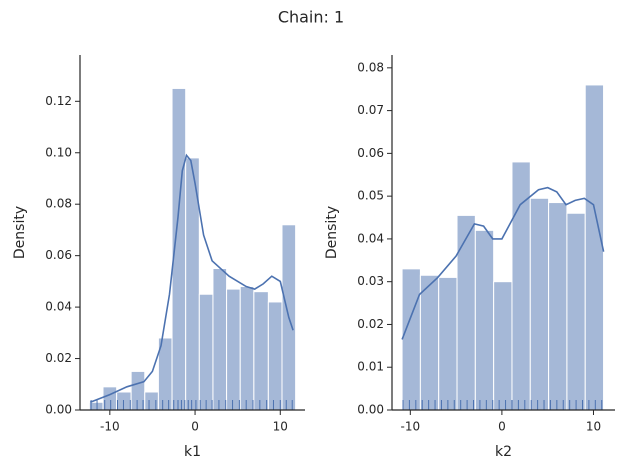 The image size is (623, 472). I want to click on kde-line, so click(503, 263).